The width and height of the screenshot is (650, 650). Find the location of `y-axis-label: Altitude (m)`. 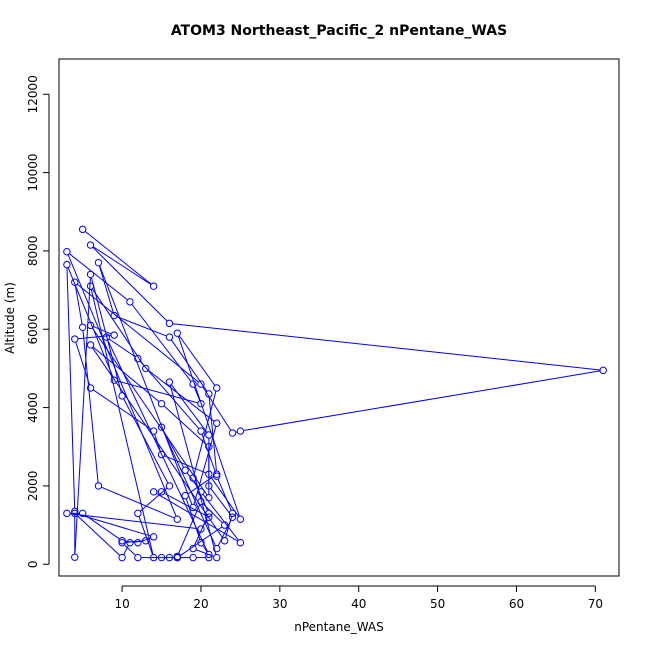

y-axis-label: Altitude (m) is located at coordinates (10, 318).